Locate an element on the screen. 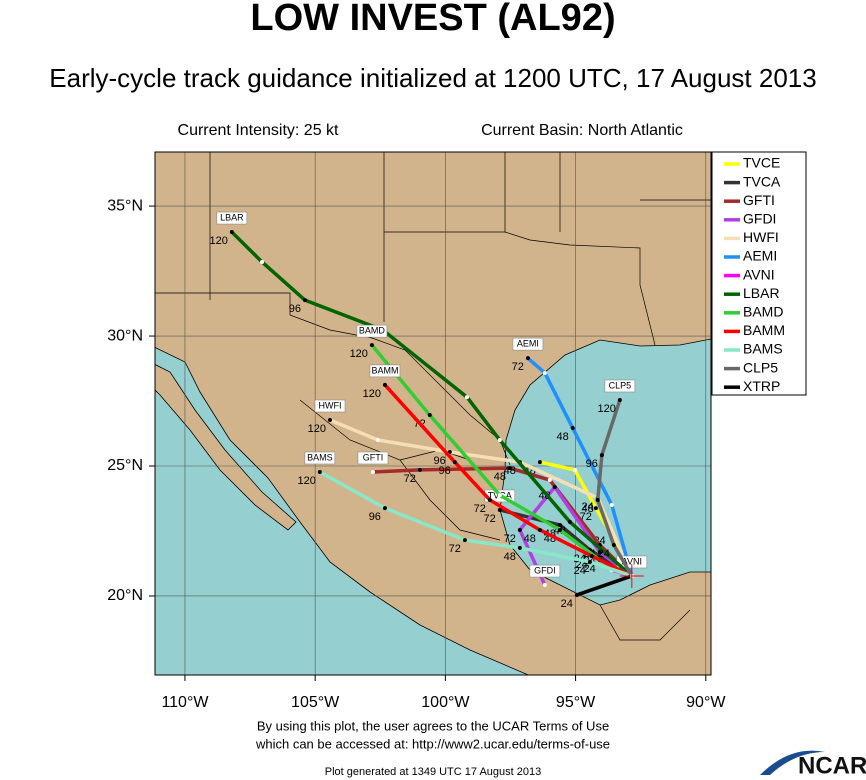 The width and height of the screenshot is (866, 780). legend-label: BAMS is located at coordinates (763, 349).